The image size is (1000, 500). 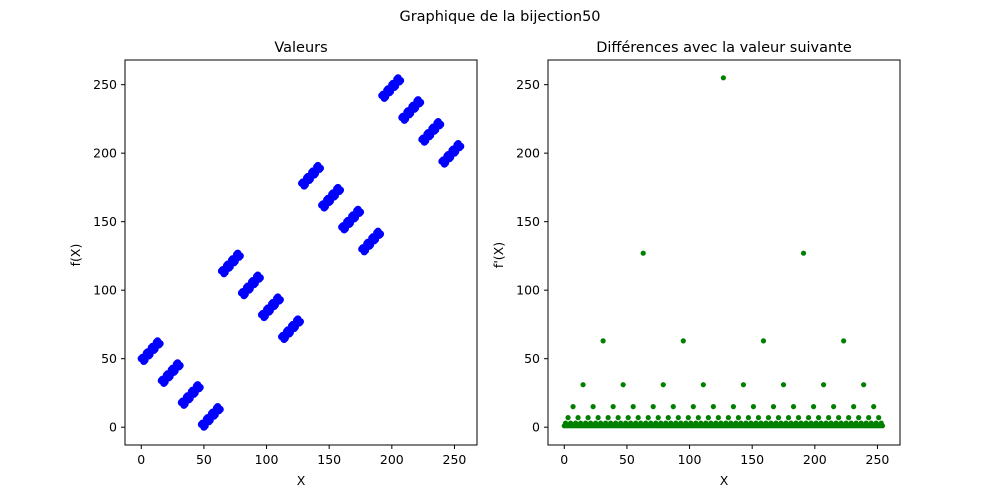 I want to click on x-tick-label: 100, so click(x=267, y=459).